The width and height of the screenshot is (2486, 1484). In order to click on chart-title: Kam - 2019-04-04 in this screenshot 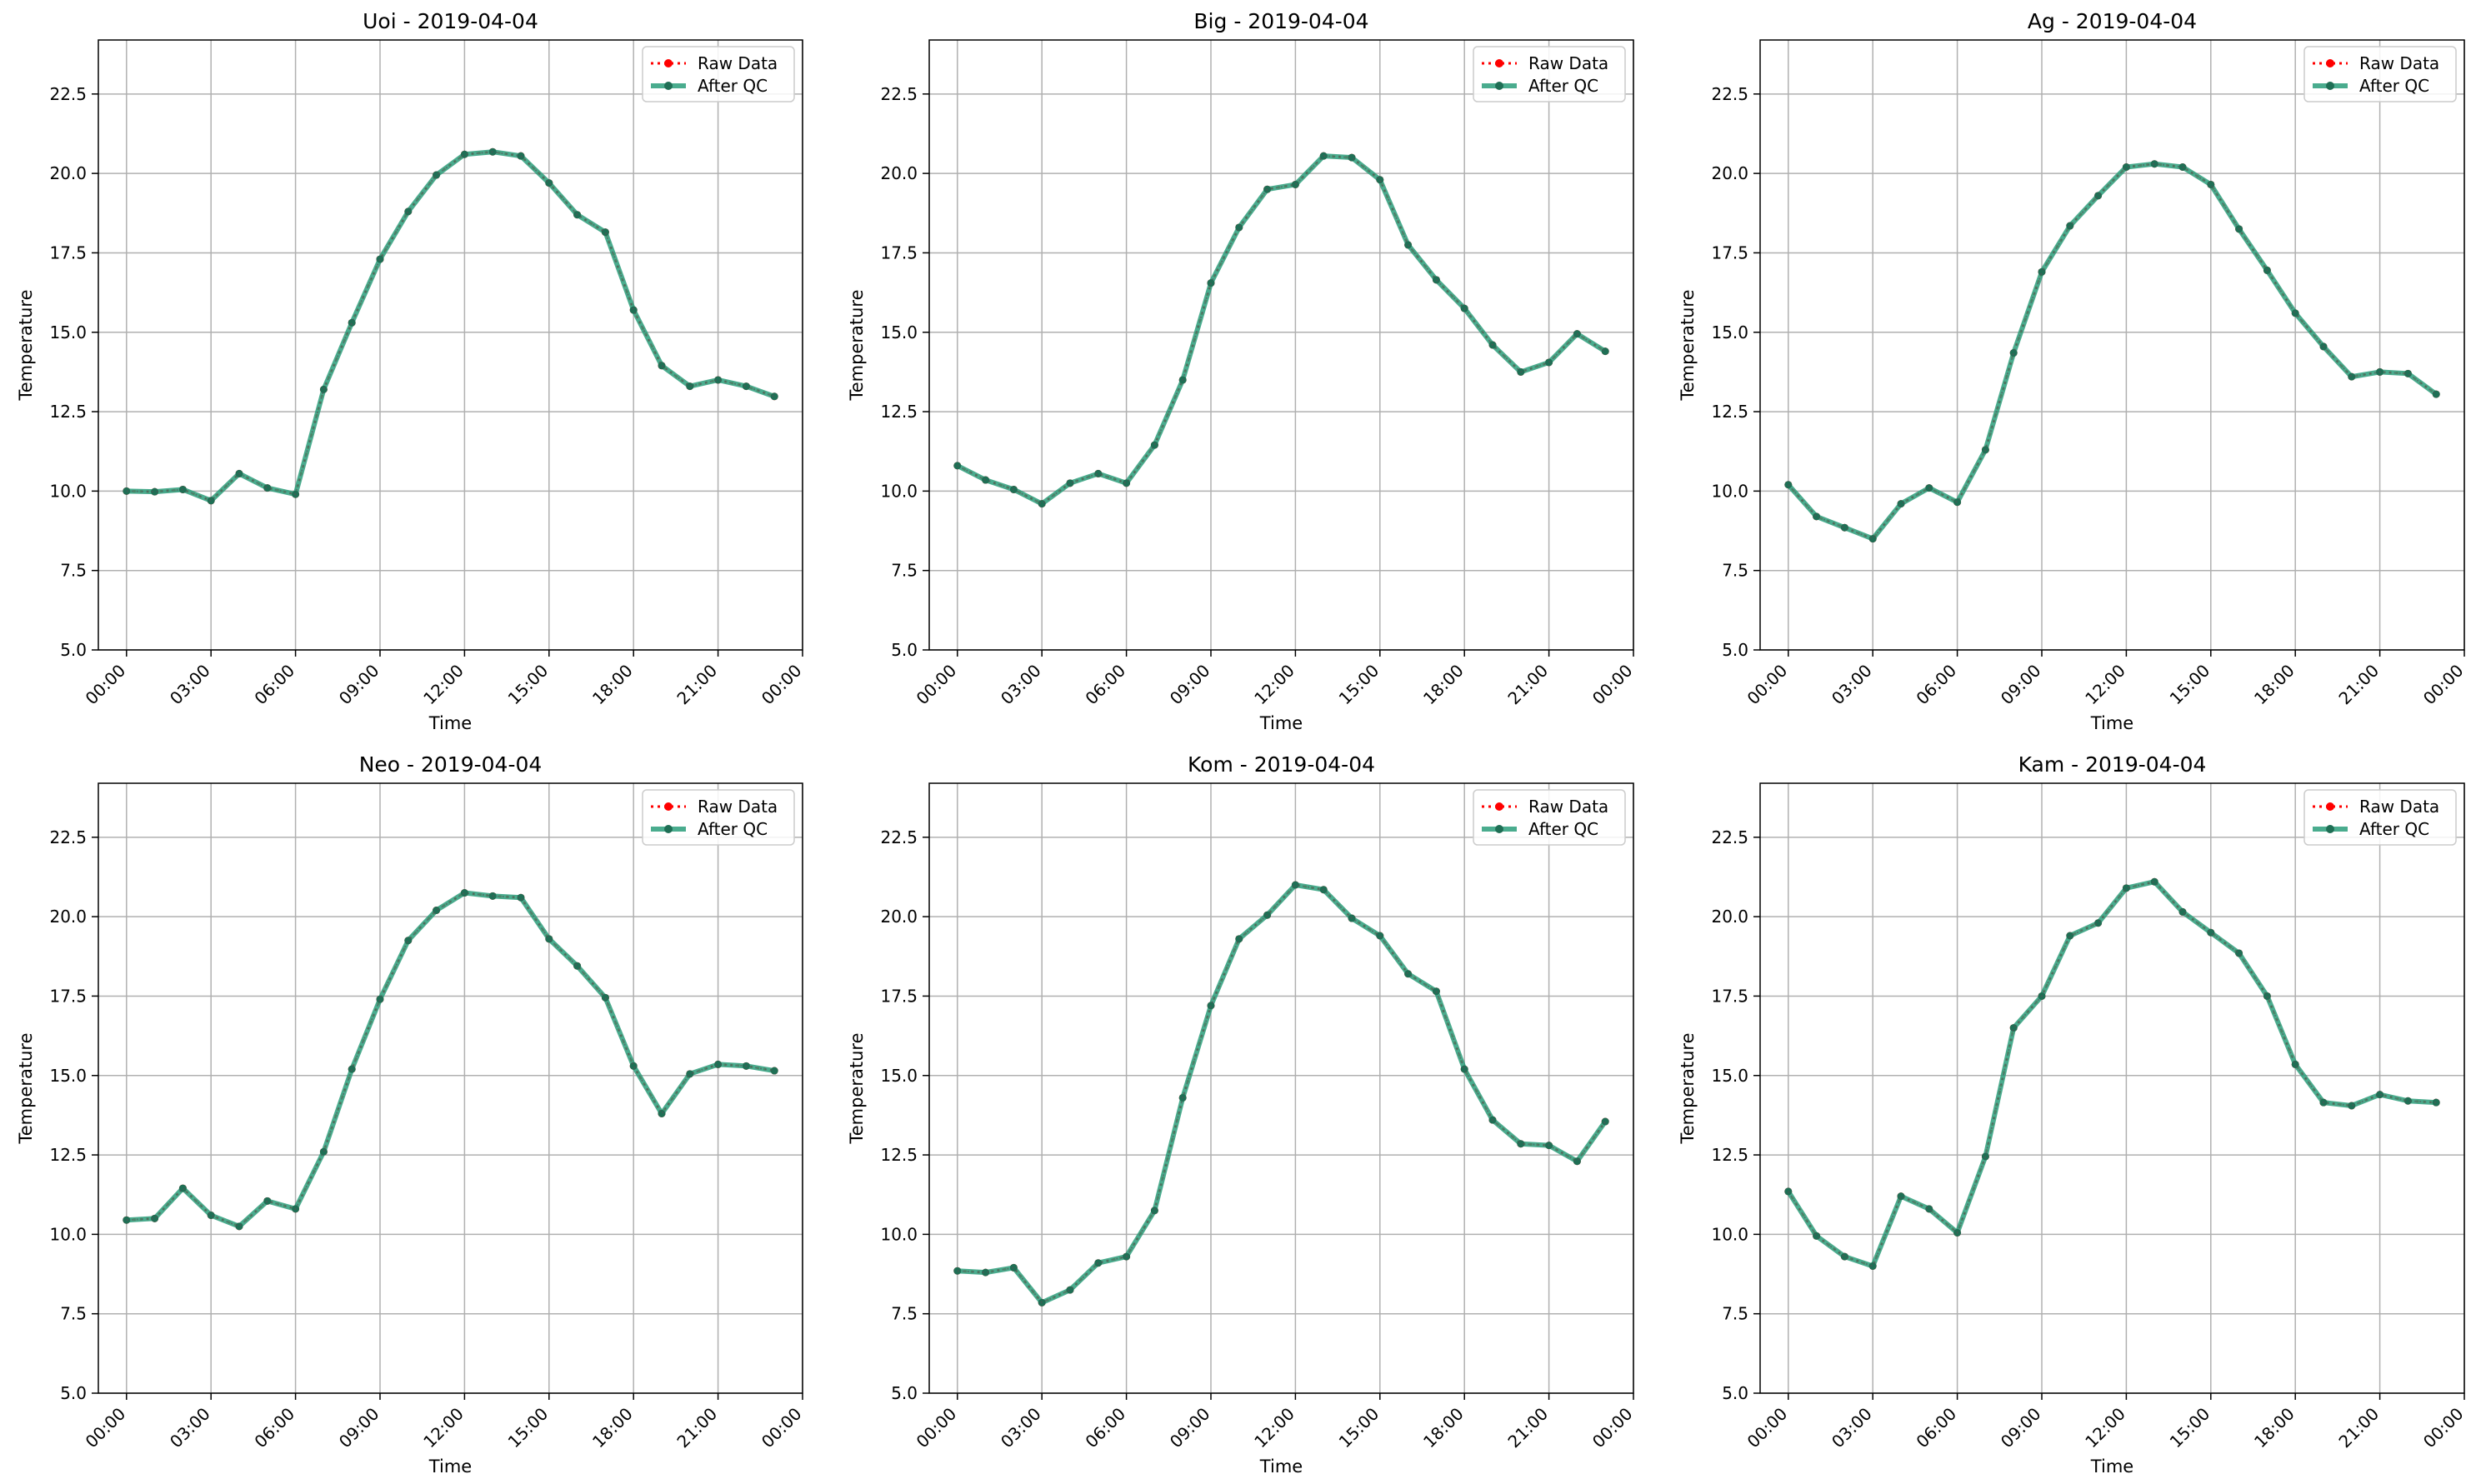, I will do `click(2113, 764)`.